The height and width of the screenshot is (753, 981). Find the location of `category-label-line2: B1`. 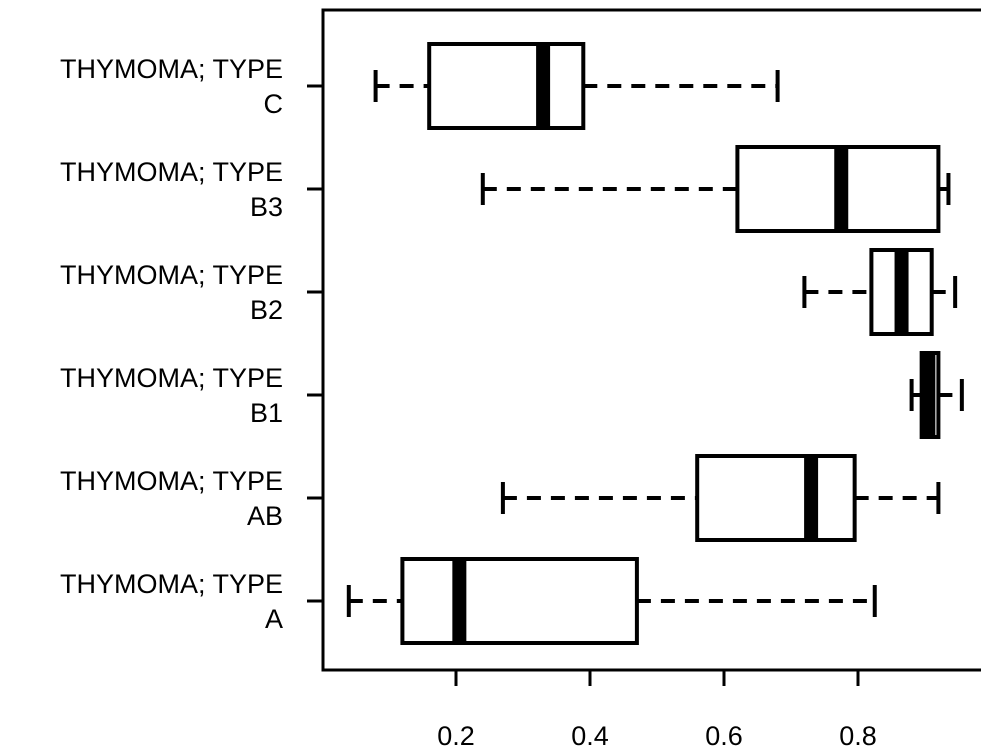

category-label-line2: B1 is located at coordinates (266, 413).